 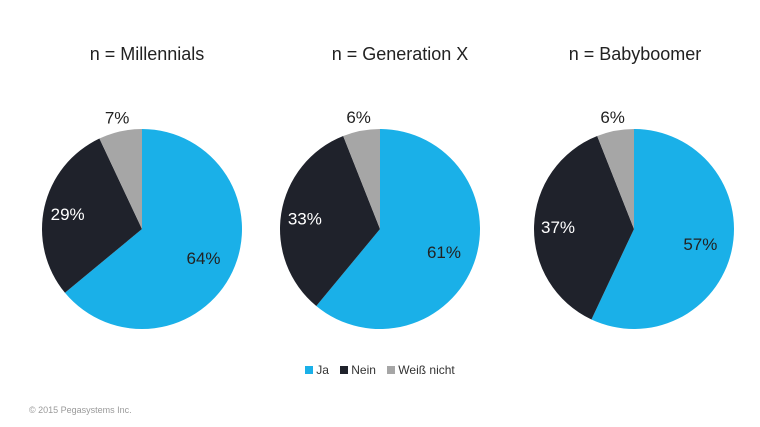 I want to click on chart-title: n = Millennials, so click(x=147, y=54).